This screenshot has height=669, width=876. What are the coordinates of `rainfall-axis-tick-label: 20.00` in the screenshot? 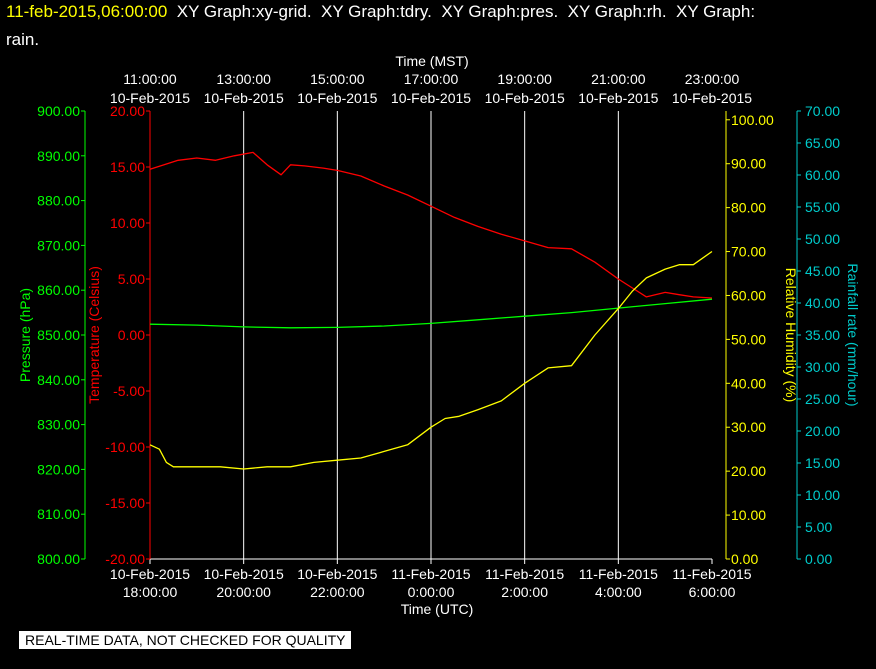 It's located at (822, 431).